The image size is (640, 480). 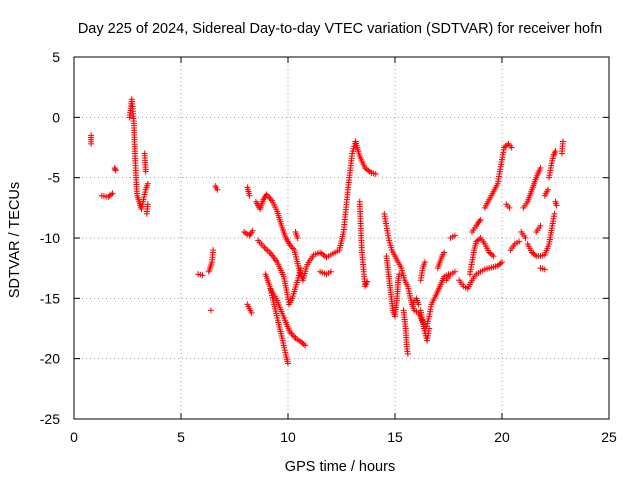 I want to click on y-tick-label: -5, so click(x=54, y=178).